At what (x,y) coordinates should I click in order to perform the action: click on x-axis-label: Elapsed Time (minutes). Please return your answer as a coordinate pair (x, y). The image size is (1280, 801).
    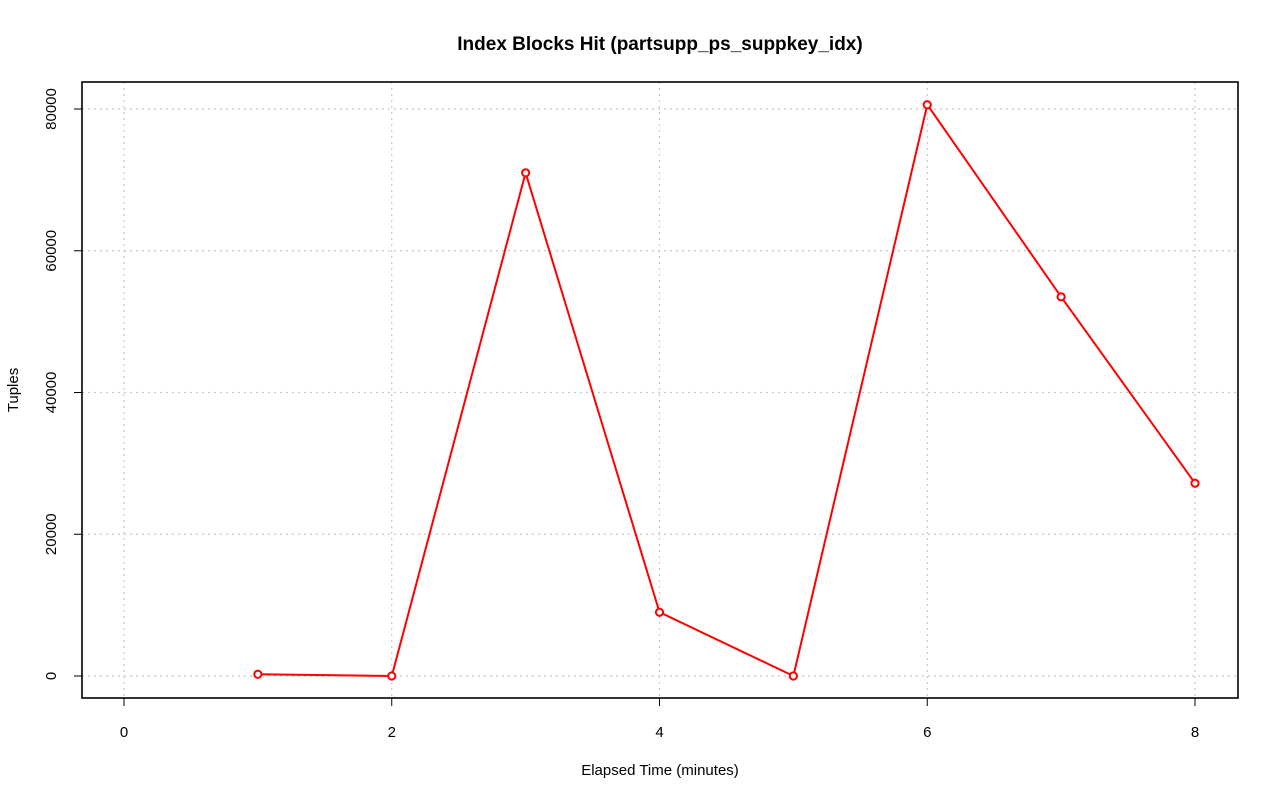
    Looking at the image, I should click on (660, 770).